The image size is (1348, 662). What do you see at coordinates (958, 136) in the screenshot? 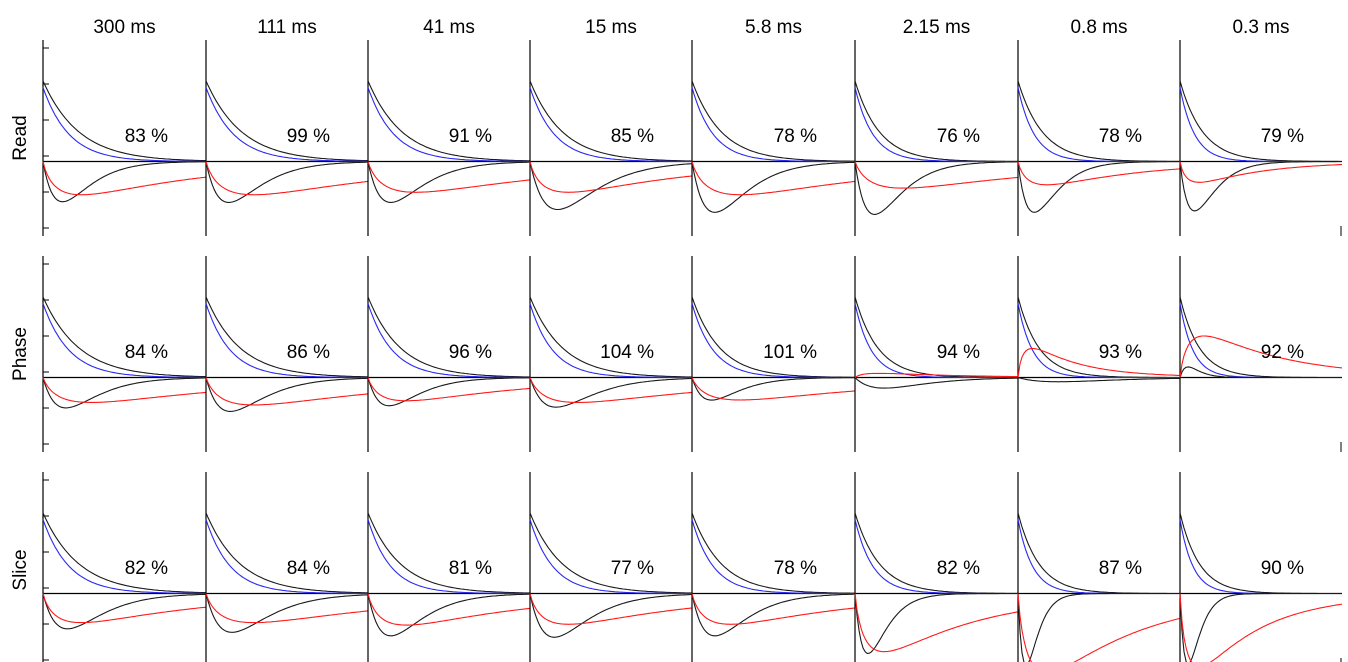
I see `percentage-label: 76 %` at bounding box center [958, 136].